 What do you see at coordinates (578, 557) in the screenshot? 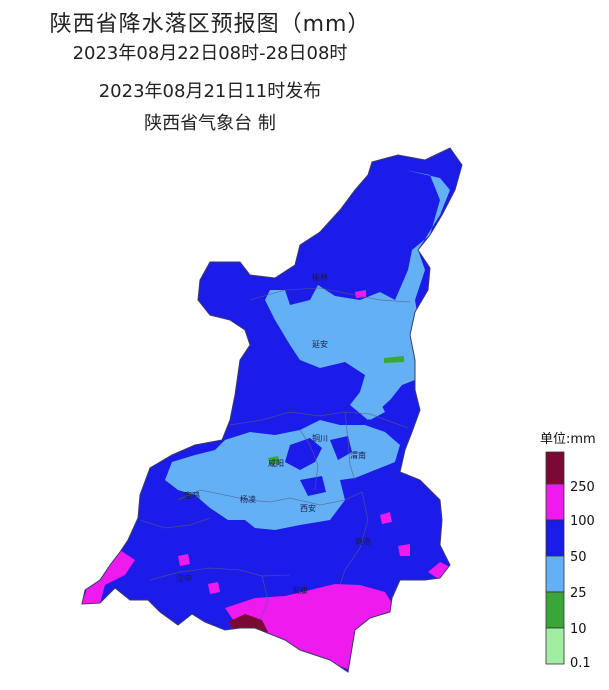
I see `legend-label-50: 50` at bounding box center [578, 557].